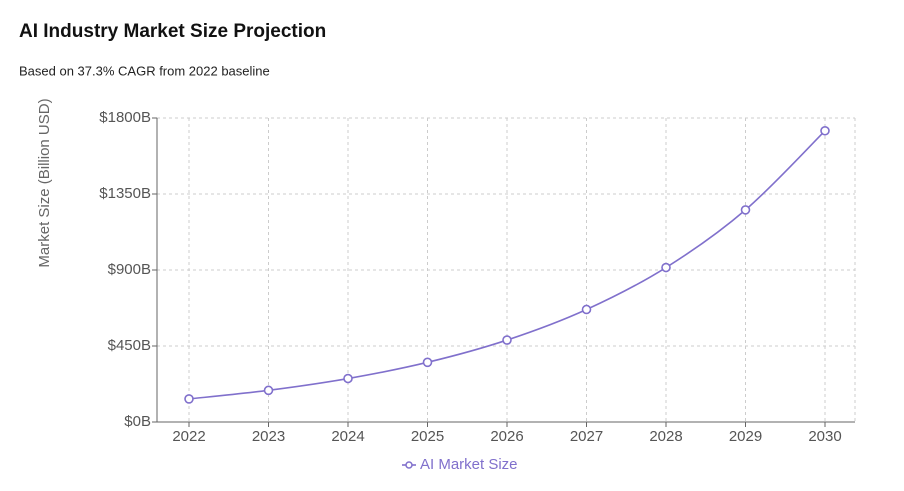 This screenshot has width=904, height=491. Describe the element at coordinates (409, 465) in the screenshot. I see `legend-marker` at that location.